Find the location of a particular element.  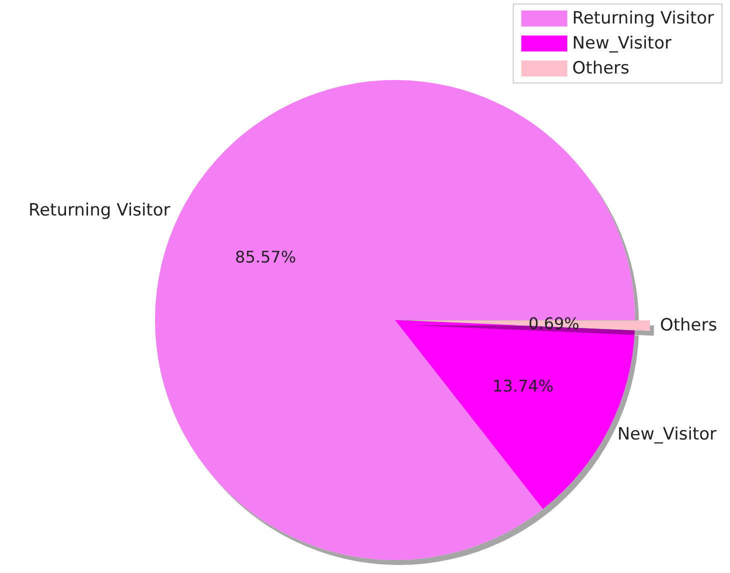

data-label: 85.57% is located at coordinates (265, 256).